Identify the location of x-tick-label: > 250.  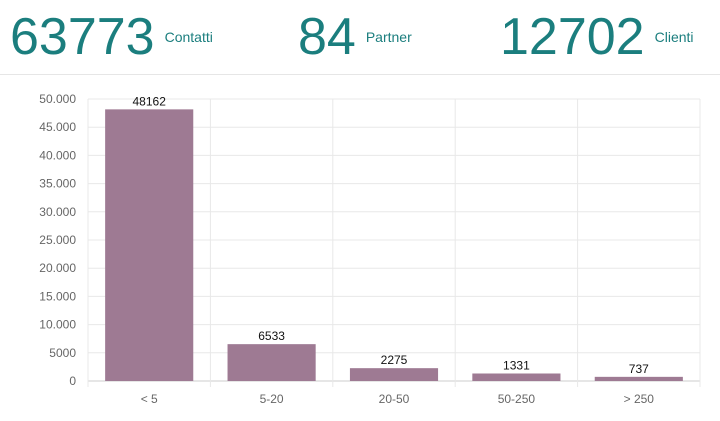
(639, 399).